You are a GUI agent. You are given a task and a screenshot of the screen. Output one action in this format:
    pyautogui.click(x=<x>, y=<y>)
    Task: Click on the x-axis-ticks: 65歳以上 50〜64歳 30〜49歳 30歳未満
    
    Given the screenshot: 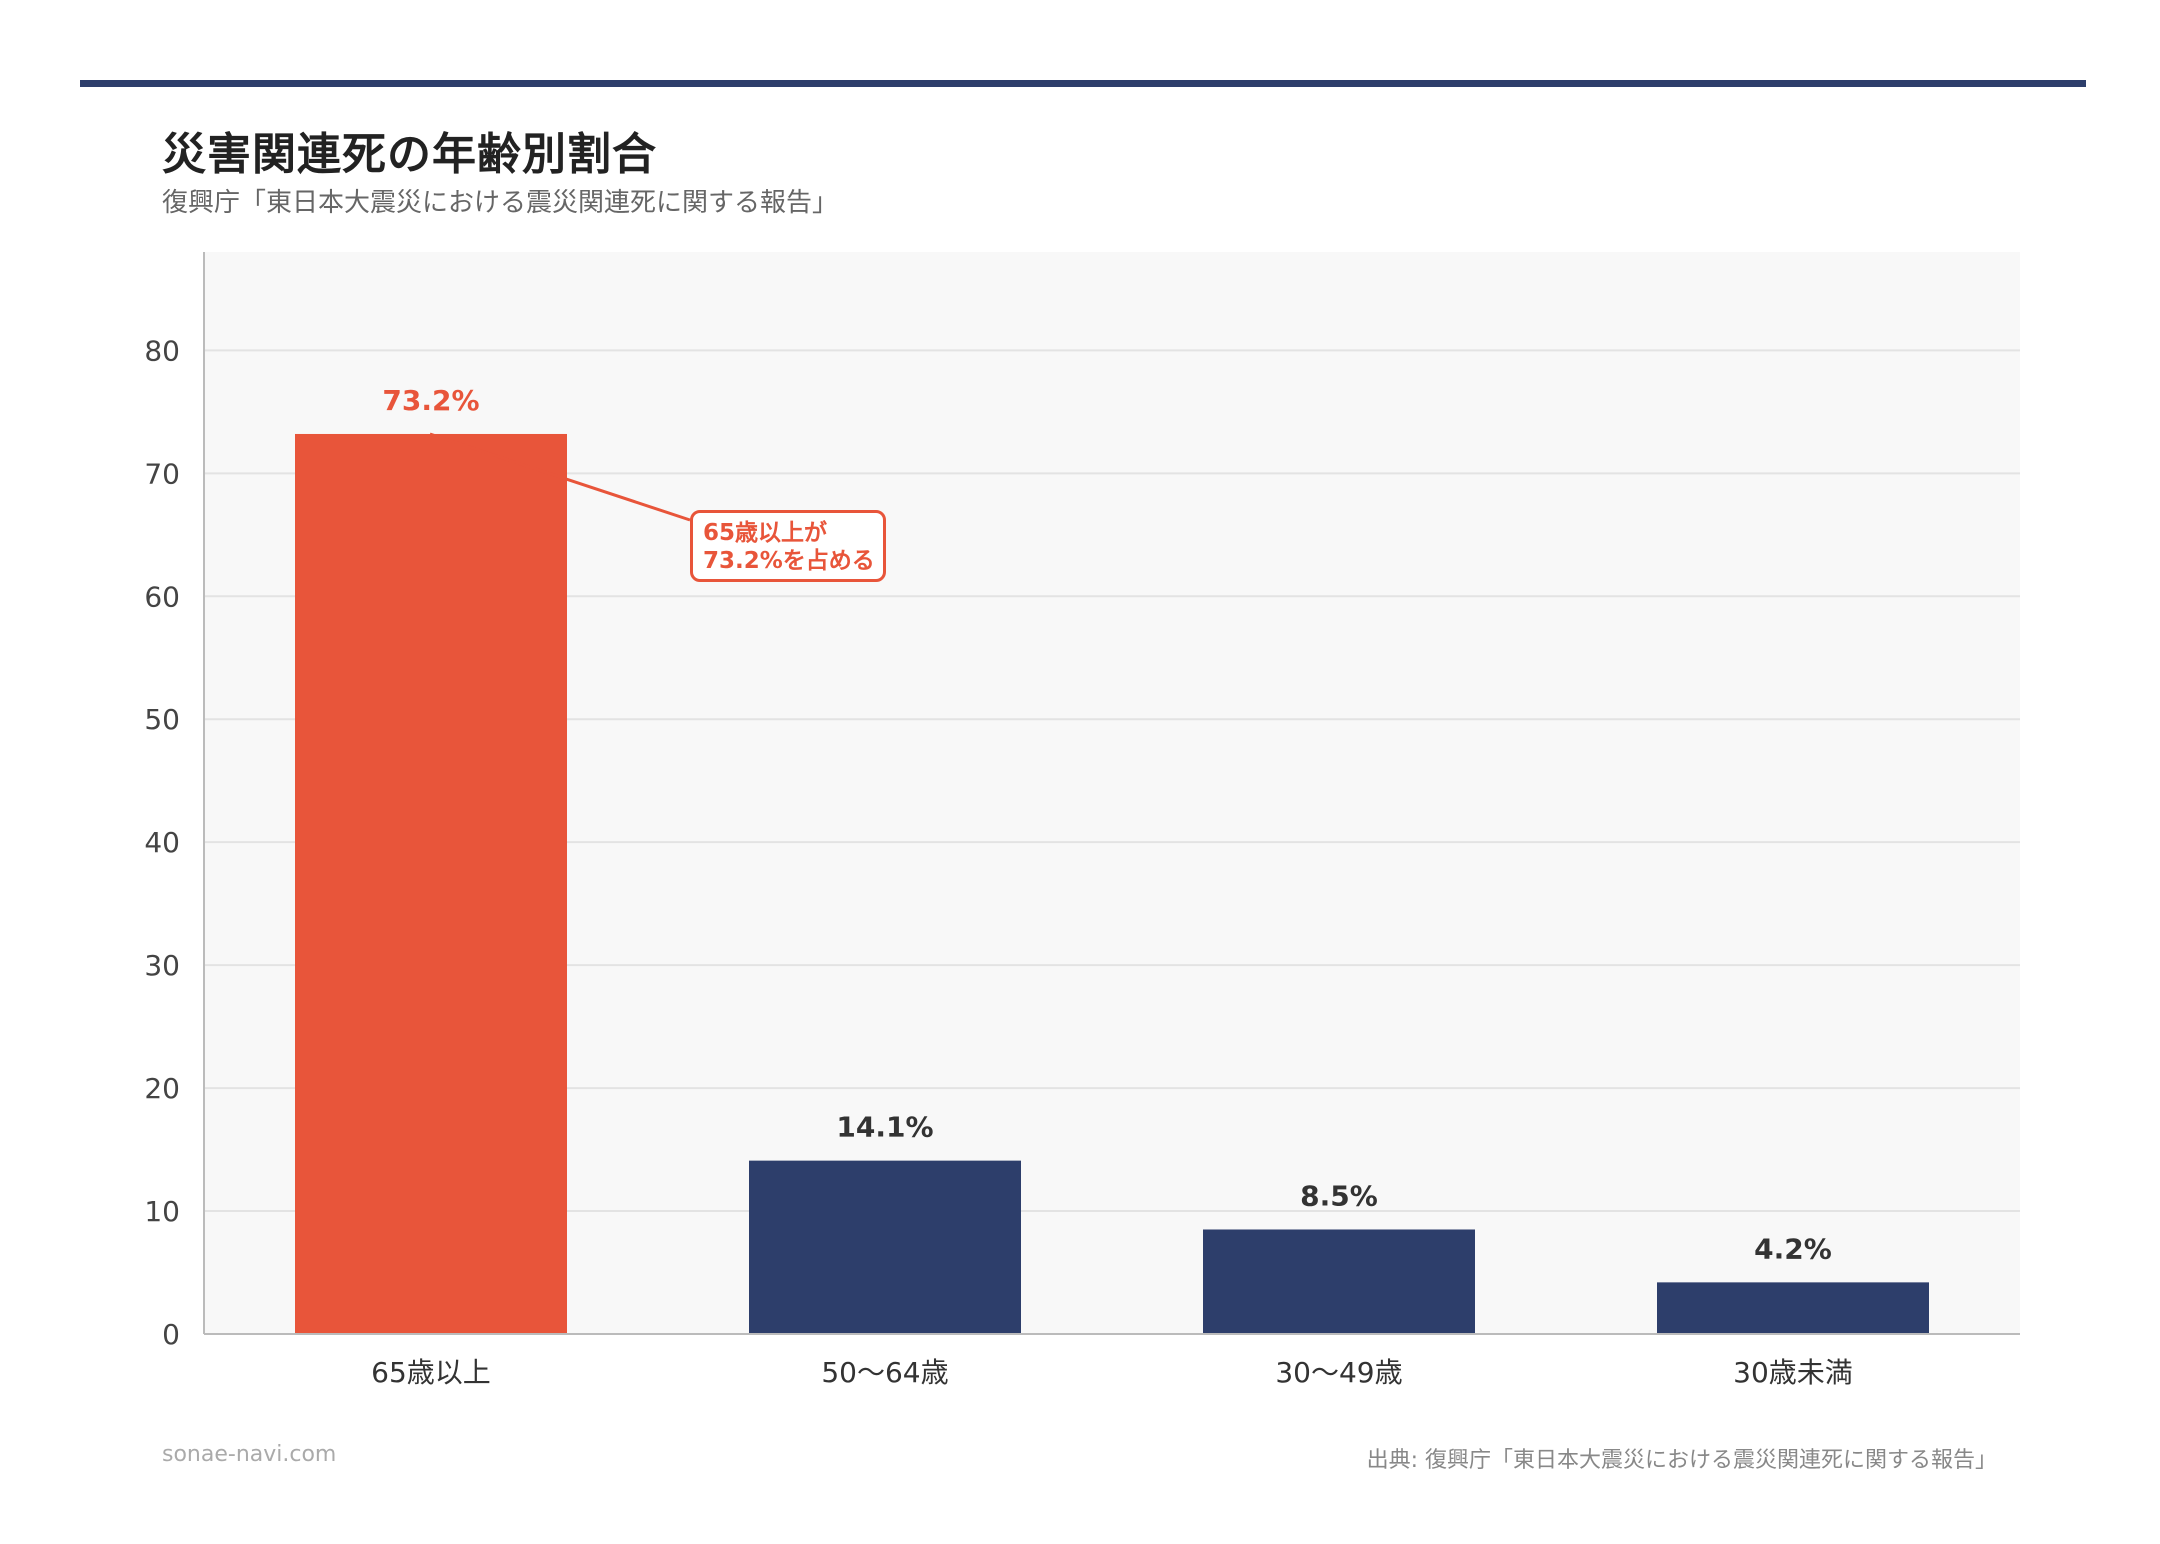 What is the action you would take?
    pyautogui.click(x=1112, y=1372)
    